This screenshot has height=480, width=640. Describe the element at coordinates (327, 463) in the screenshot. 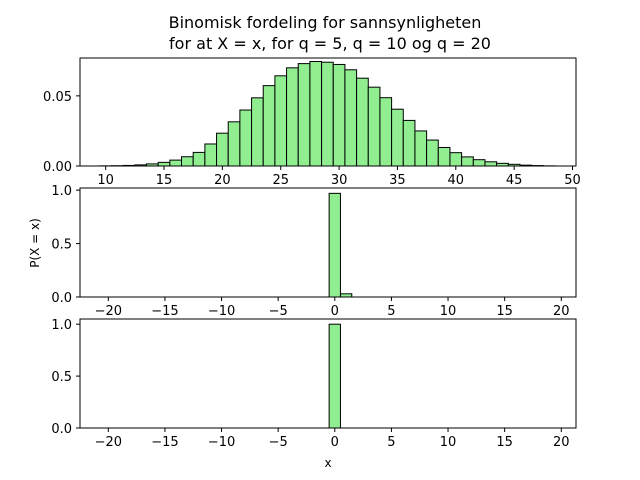

I see `x-axis-label: x` at that location.